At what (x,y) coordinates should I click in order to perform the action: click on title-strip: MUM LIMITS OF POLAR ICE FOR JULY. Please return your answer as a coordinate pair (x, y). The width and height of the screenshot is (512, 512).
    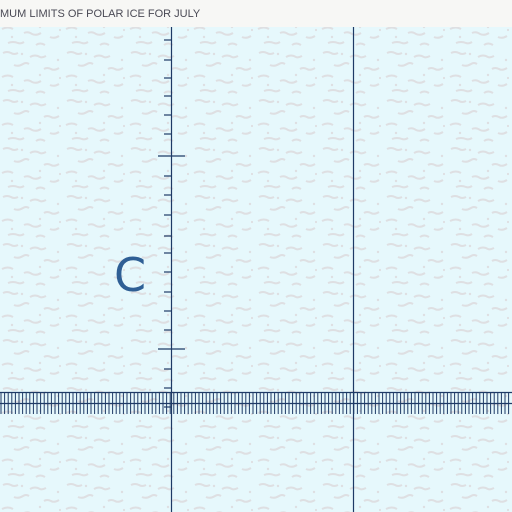
    Looking at the image, I should click on (256, 13).